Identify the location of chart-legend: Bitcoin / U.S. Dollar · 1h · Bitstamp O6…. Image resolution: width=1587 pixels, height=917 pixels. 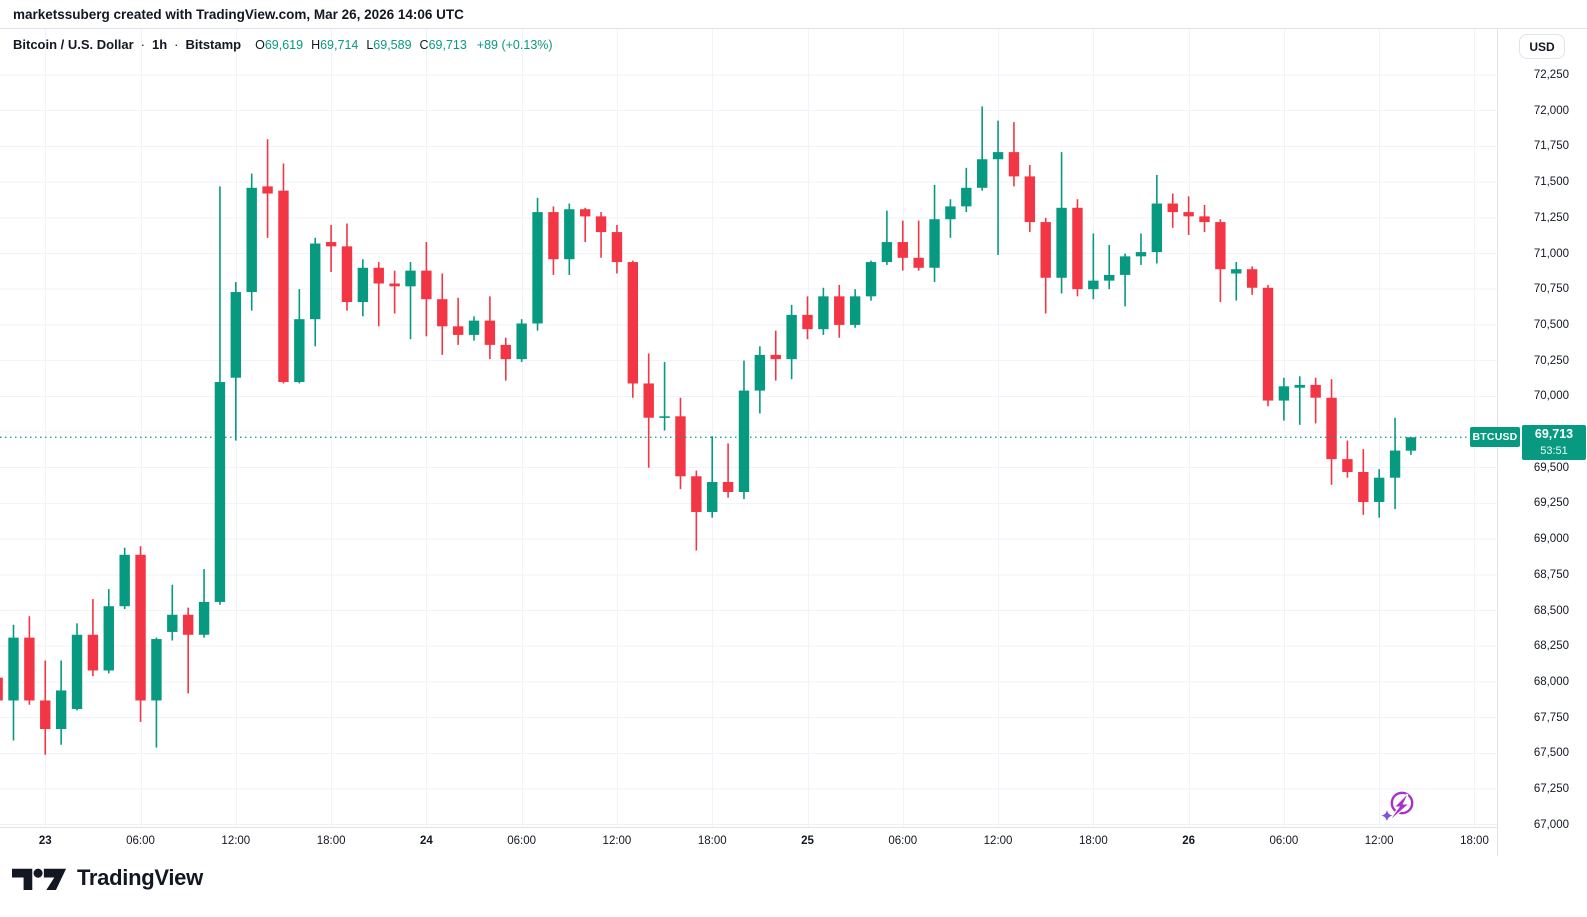
(283, 44).